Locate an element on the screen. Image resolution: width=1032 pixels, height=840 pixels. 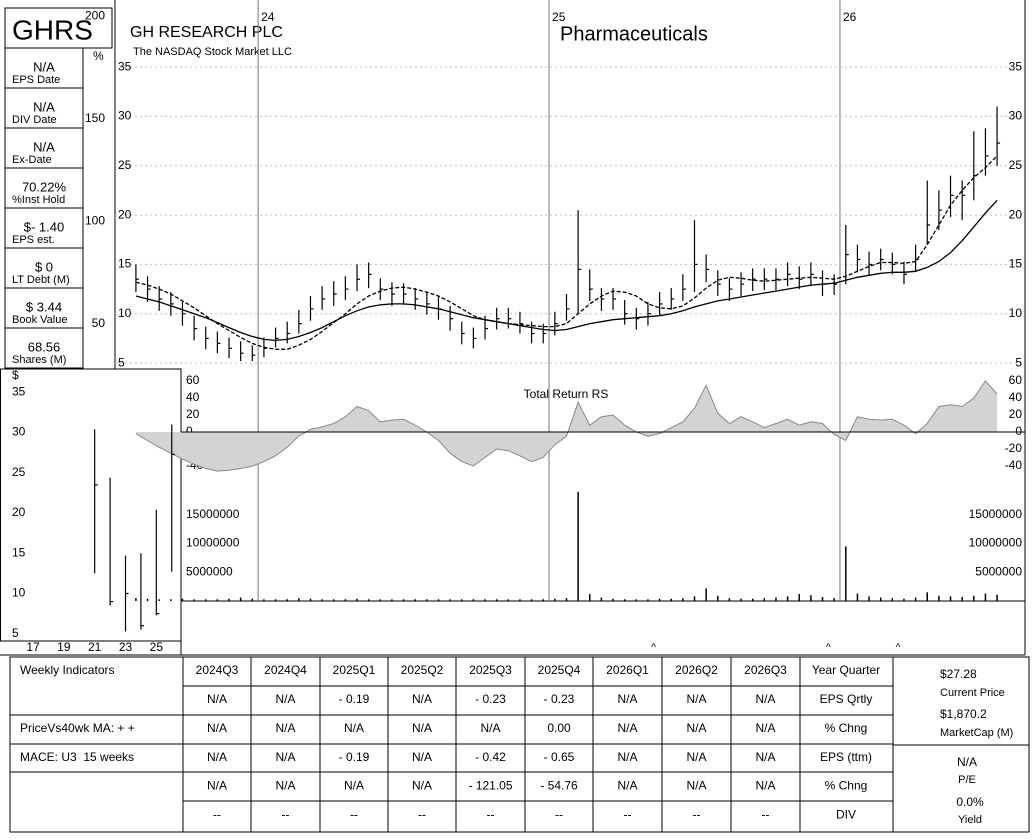
x-tick-label: 25 is located at coordinates (157, 647).